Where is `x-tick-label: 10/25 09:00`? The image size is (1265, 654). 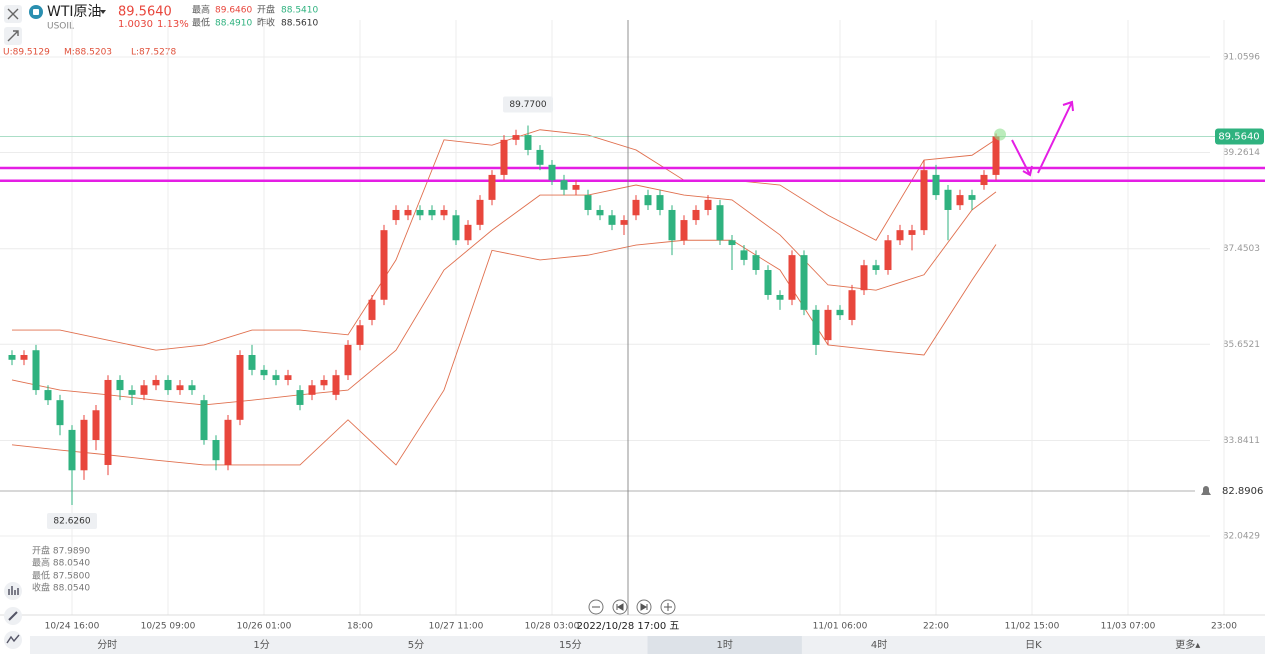
x-tick-label: 10/25 09:00 is located at coordinates (168, 627).